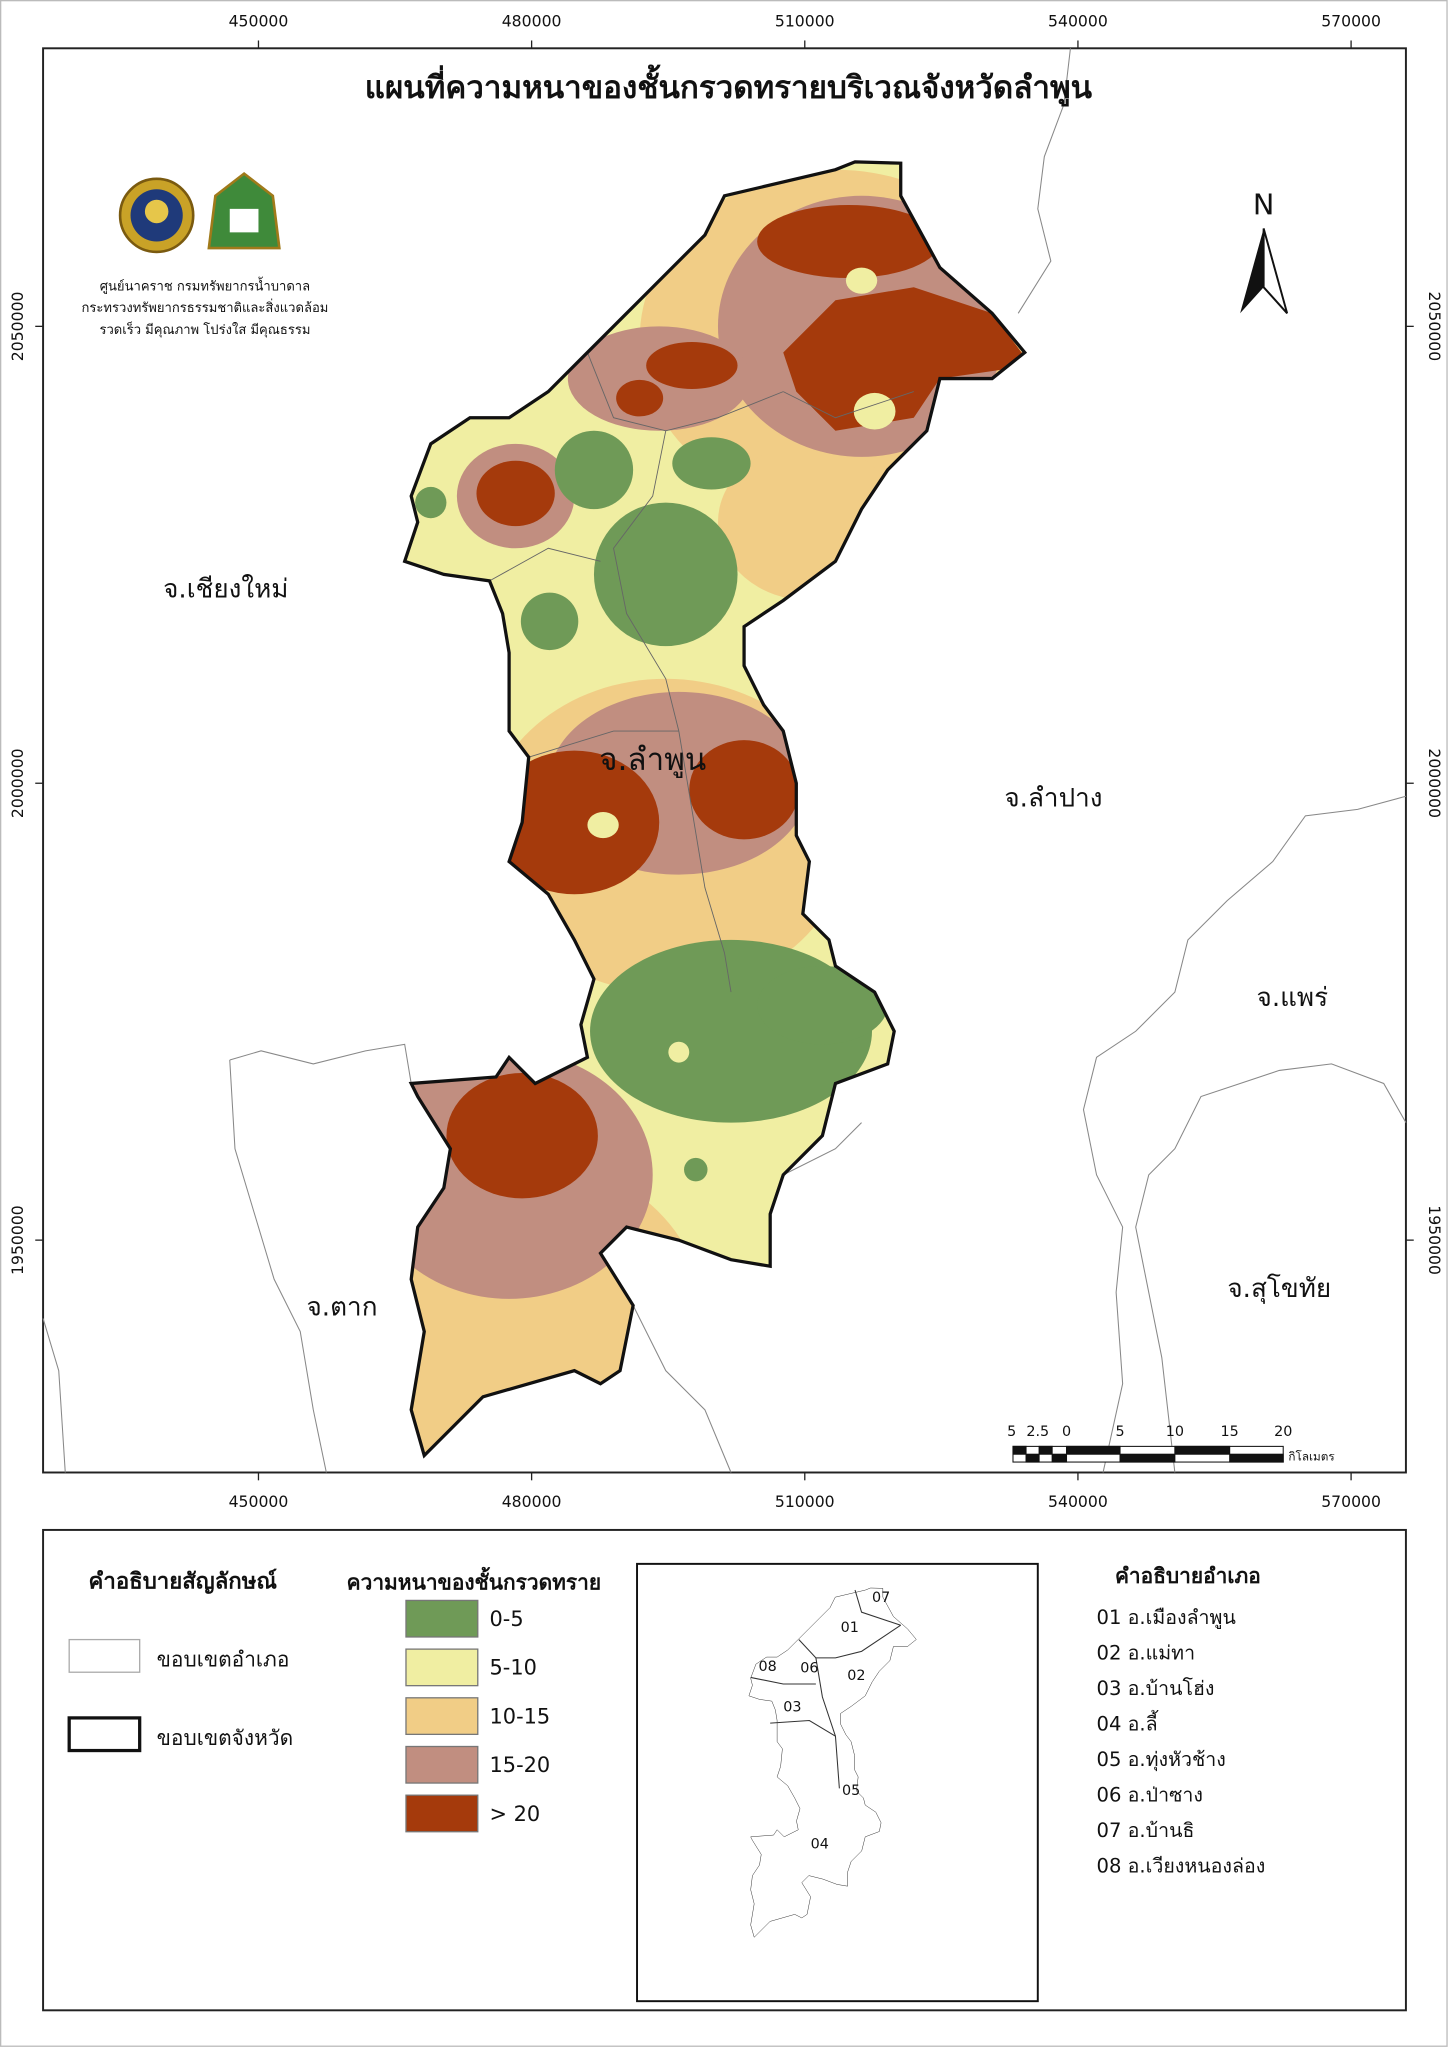 This screenshot has height=2052, width=1449. What do you see at coordinates (183, 1582) in the screenshot?
I see `legend-title: คำอธิบายสัญลักษณ์` at bounding box center [183, 1582].